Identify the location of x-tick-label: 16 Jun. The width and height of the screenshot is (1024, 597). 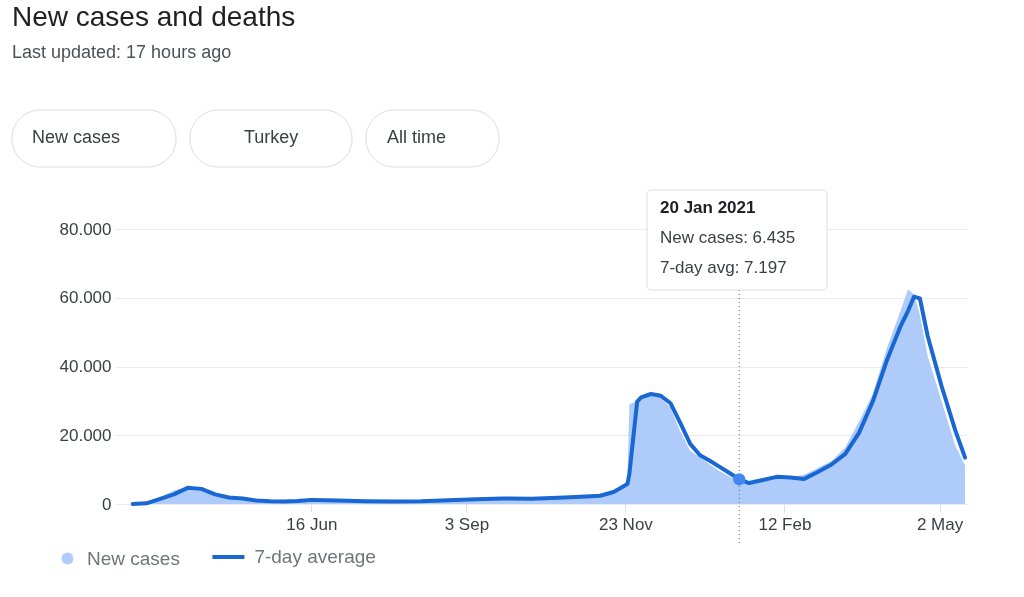
(312, 524).